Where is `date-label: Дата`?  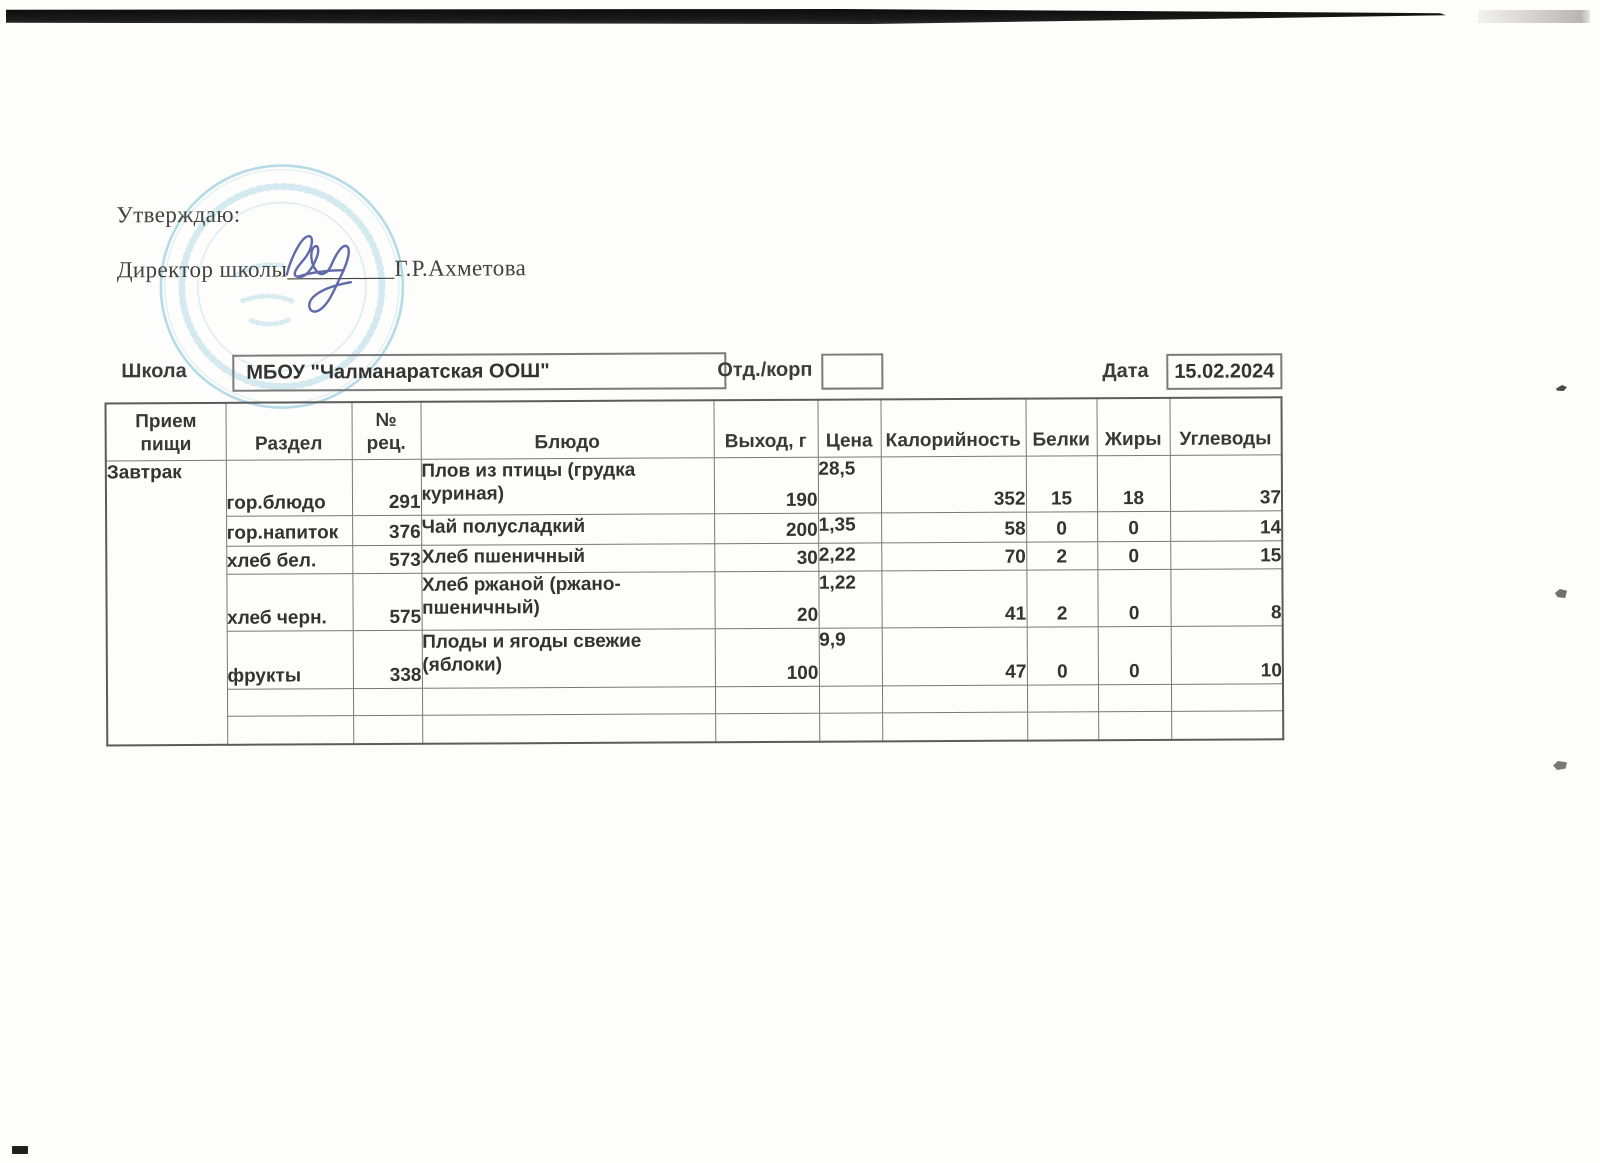
date-label: Дата is located at coordinates (1125, 371).